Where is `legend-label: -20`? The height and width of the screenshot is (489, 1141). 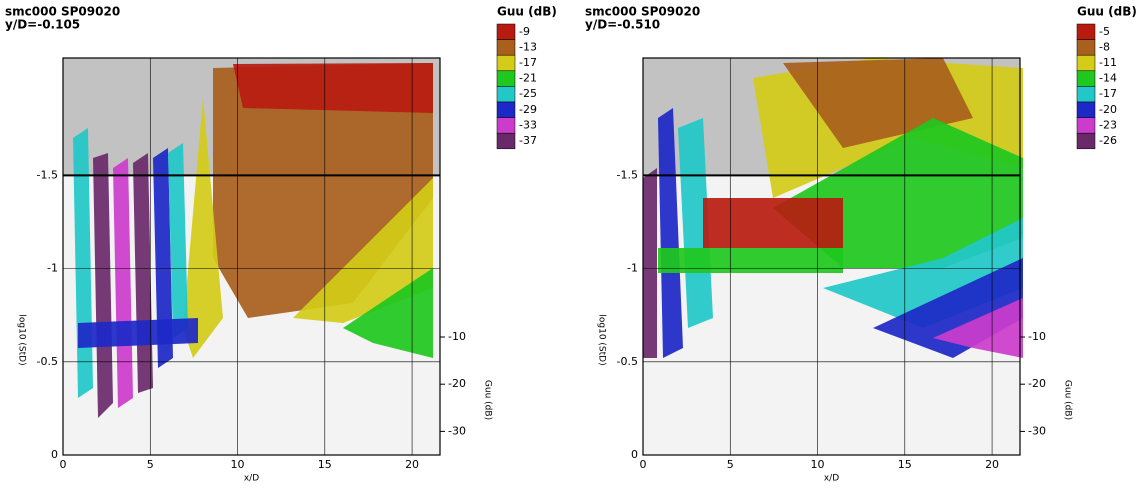 legend-label: -20 is located at coordinates (1108, 109).